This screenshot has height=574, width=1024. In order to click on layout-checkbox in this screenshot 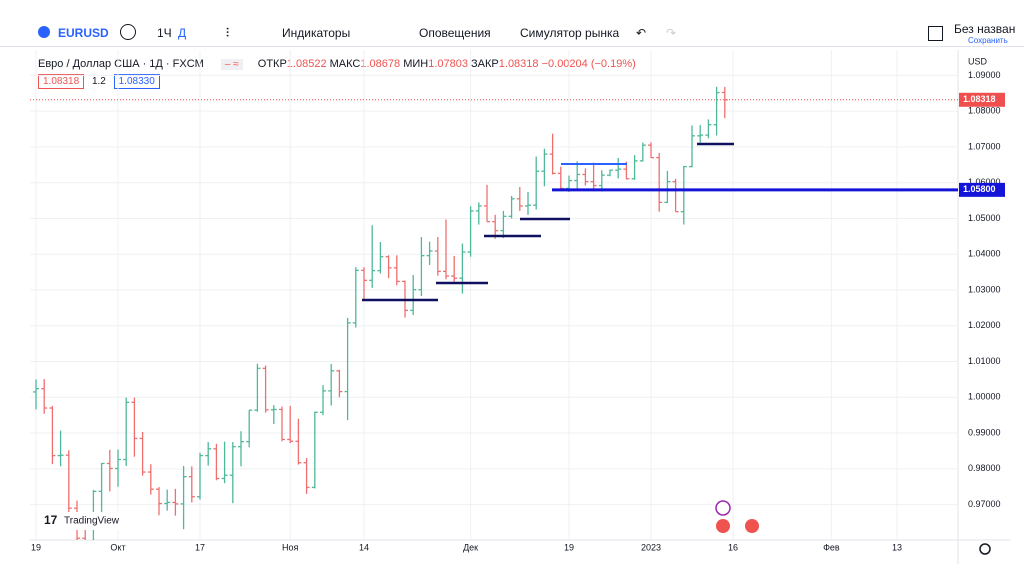, I will do `click(935, 33)`.